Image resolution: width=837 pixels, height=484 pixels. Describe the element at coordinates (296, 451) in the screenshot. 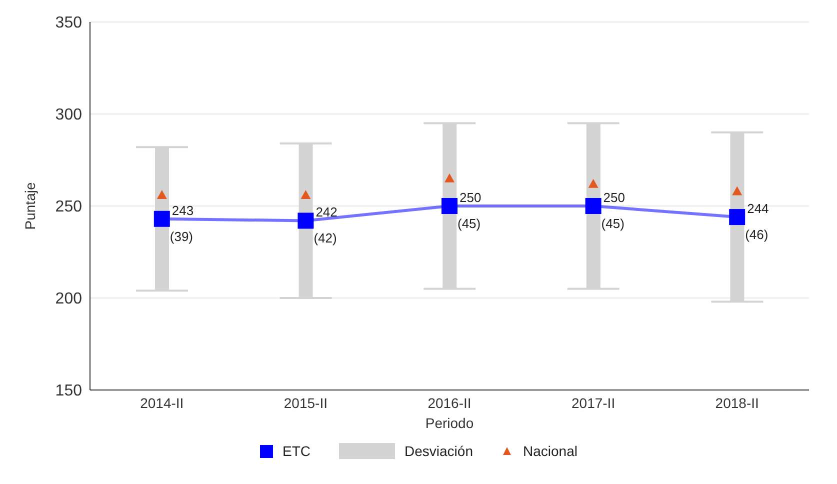

I see `legend-label: ETC` at that location.